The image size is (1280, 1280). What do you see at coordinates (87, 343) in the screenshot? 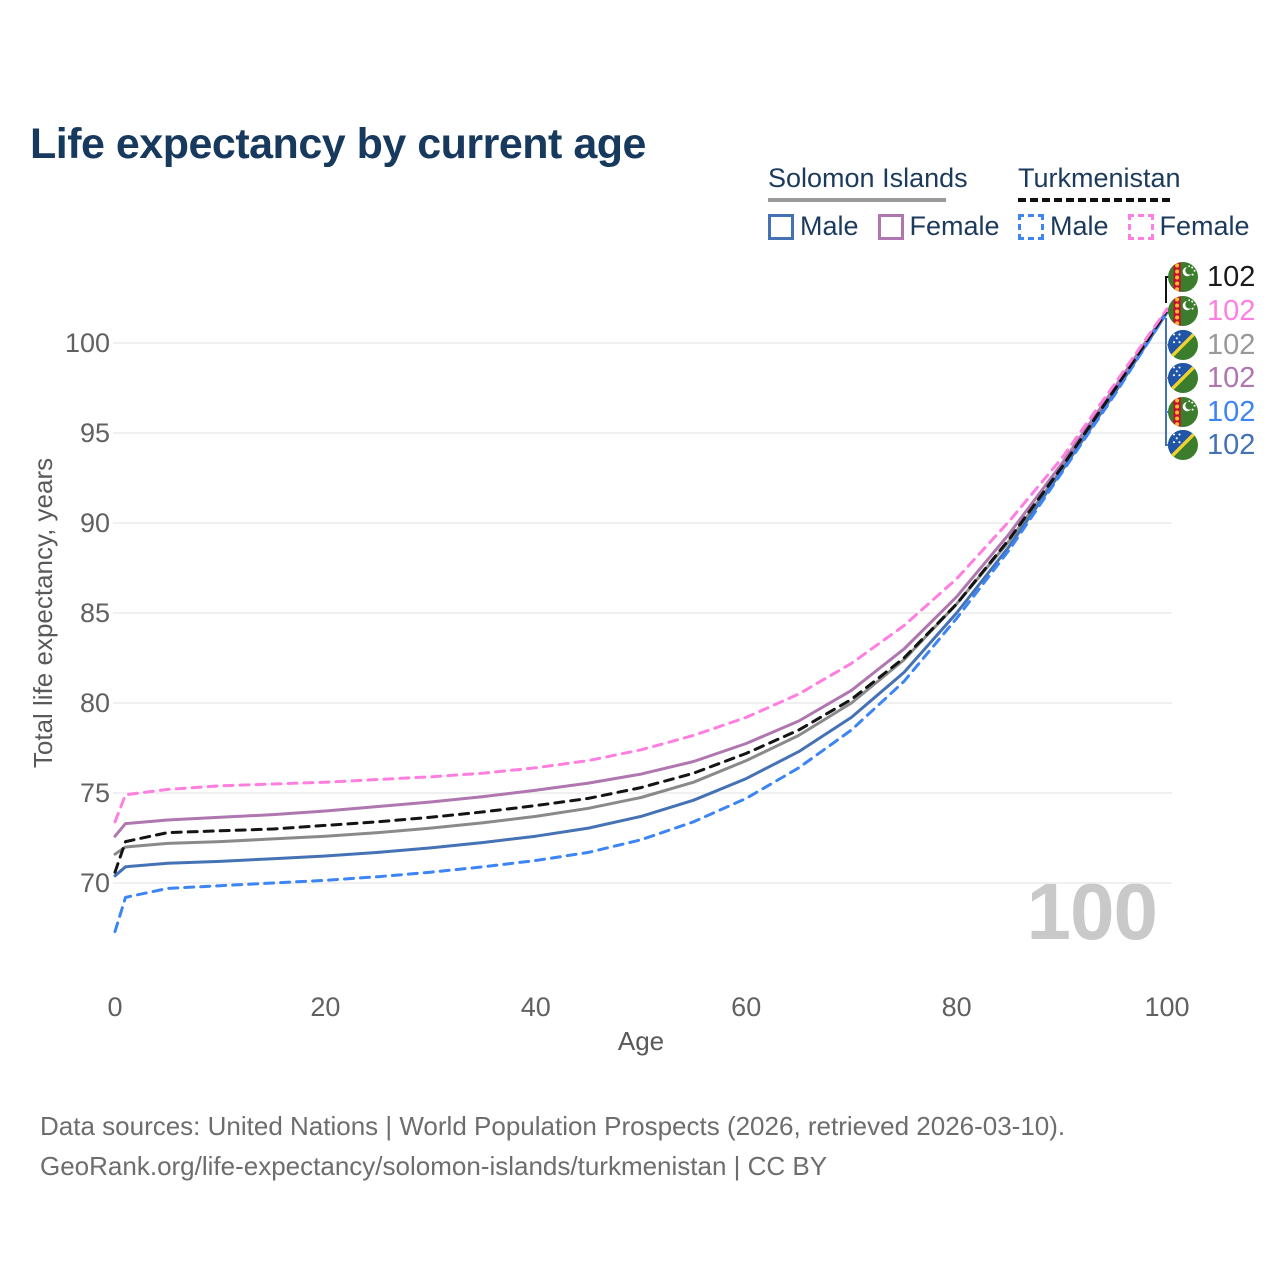
I see `y-tick-100: 100` at bounding box center [87, 343].